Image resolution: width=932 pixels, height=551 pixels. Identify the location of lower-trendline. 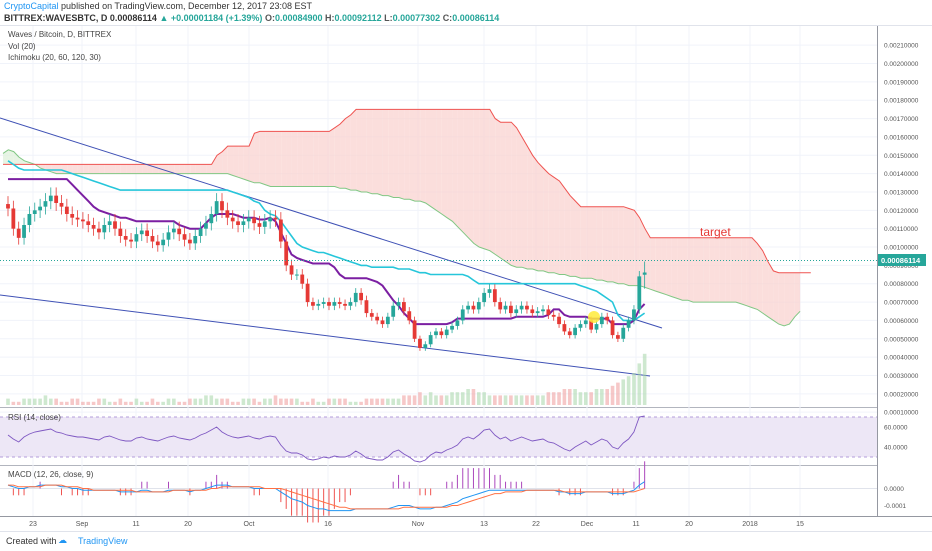
(325, 335).